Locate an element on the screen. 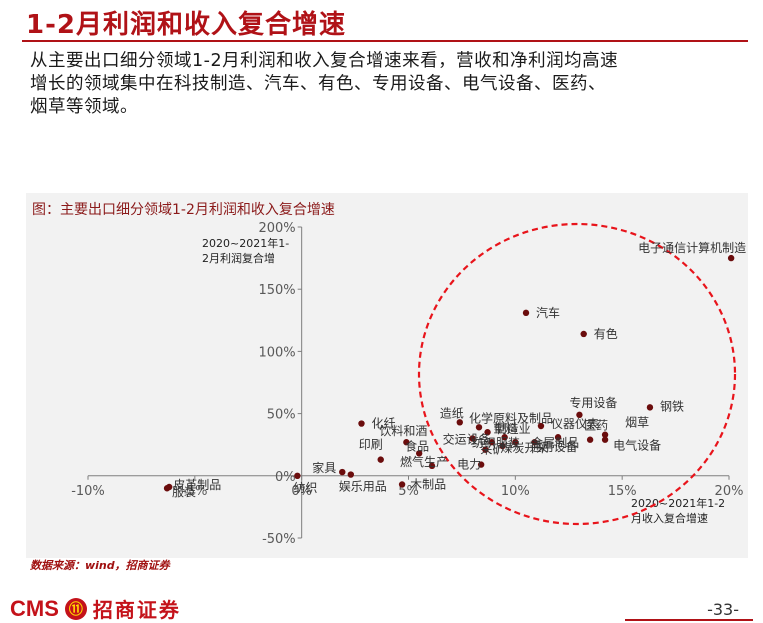 This screenshot has height=623, width=763. data-label: 有色 is located at coordinates (606, 334).